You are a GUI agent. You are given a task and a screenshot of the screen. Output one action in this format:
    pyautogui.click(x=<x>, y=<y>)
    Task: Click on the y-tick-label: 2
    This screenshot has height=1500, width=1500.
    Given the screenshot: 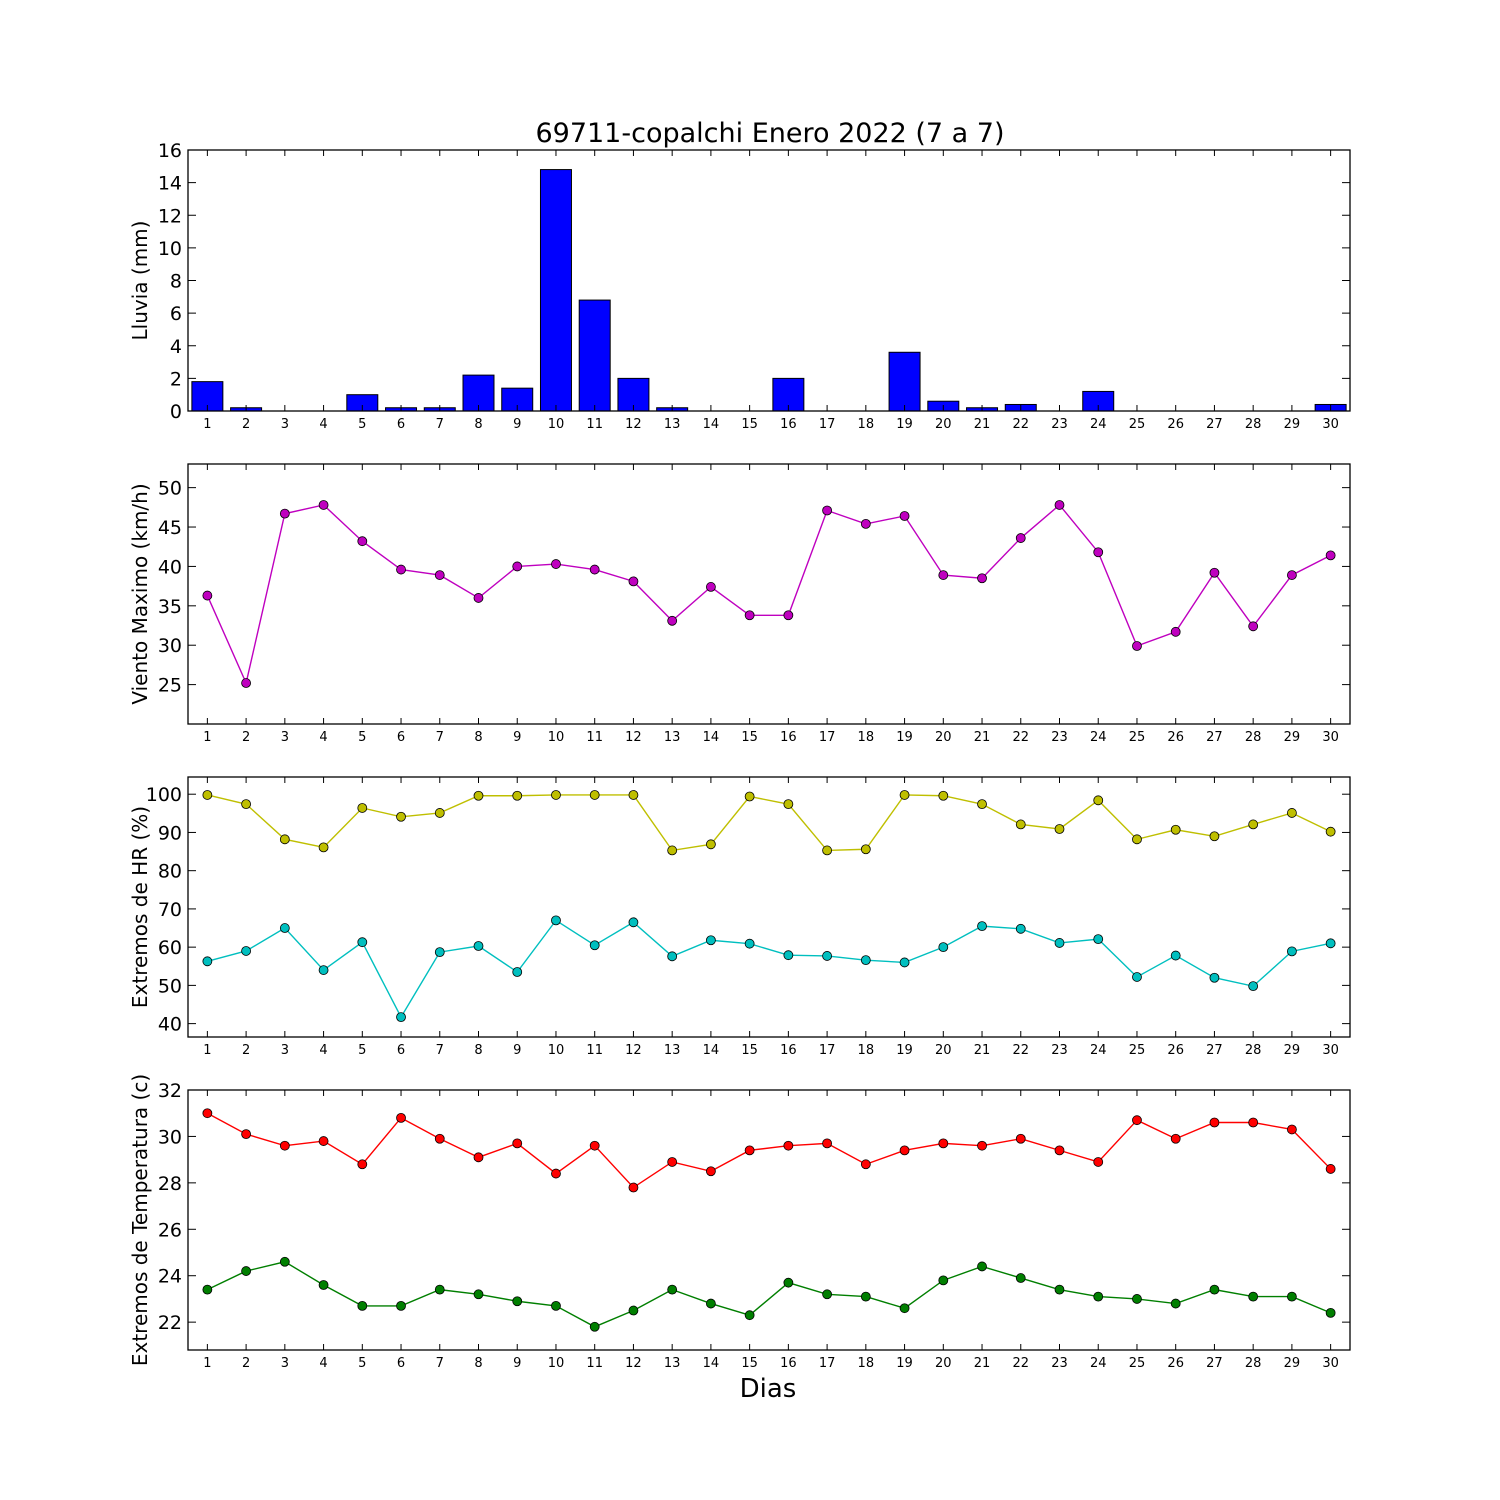 What is the action you would take?
    pyautogui.click(x=176, y=379)
    